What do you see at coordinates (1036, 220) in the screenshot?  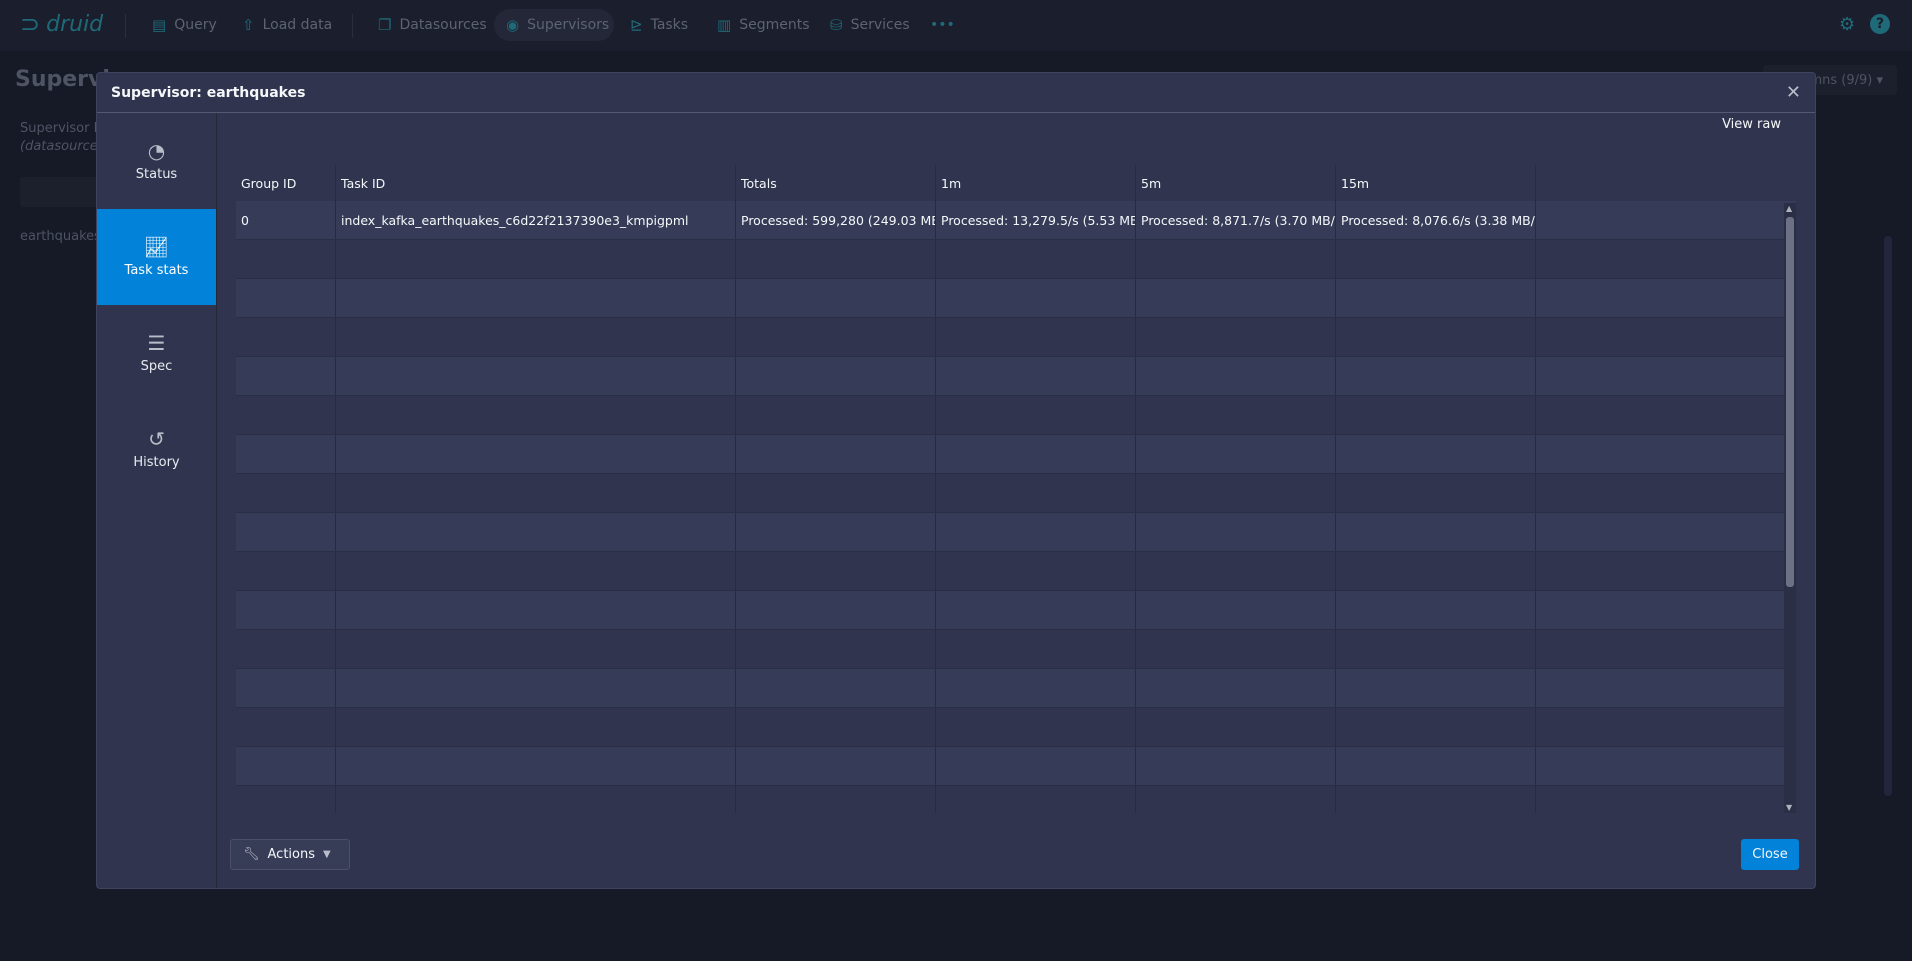 I see `table-cell: Processed: 13,279.5/s (5.53 MB/s)` at bounding box center [1036, 220].